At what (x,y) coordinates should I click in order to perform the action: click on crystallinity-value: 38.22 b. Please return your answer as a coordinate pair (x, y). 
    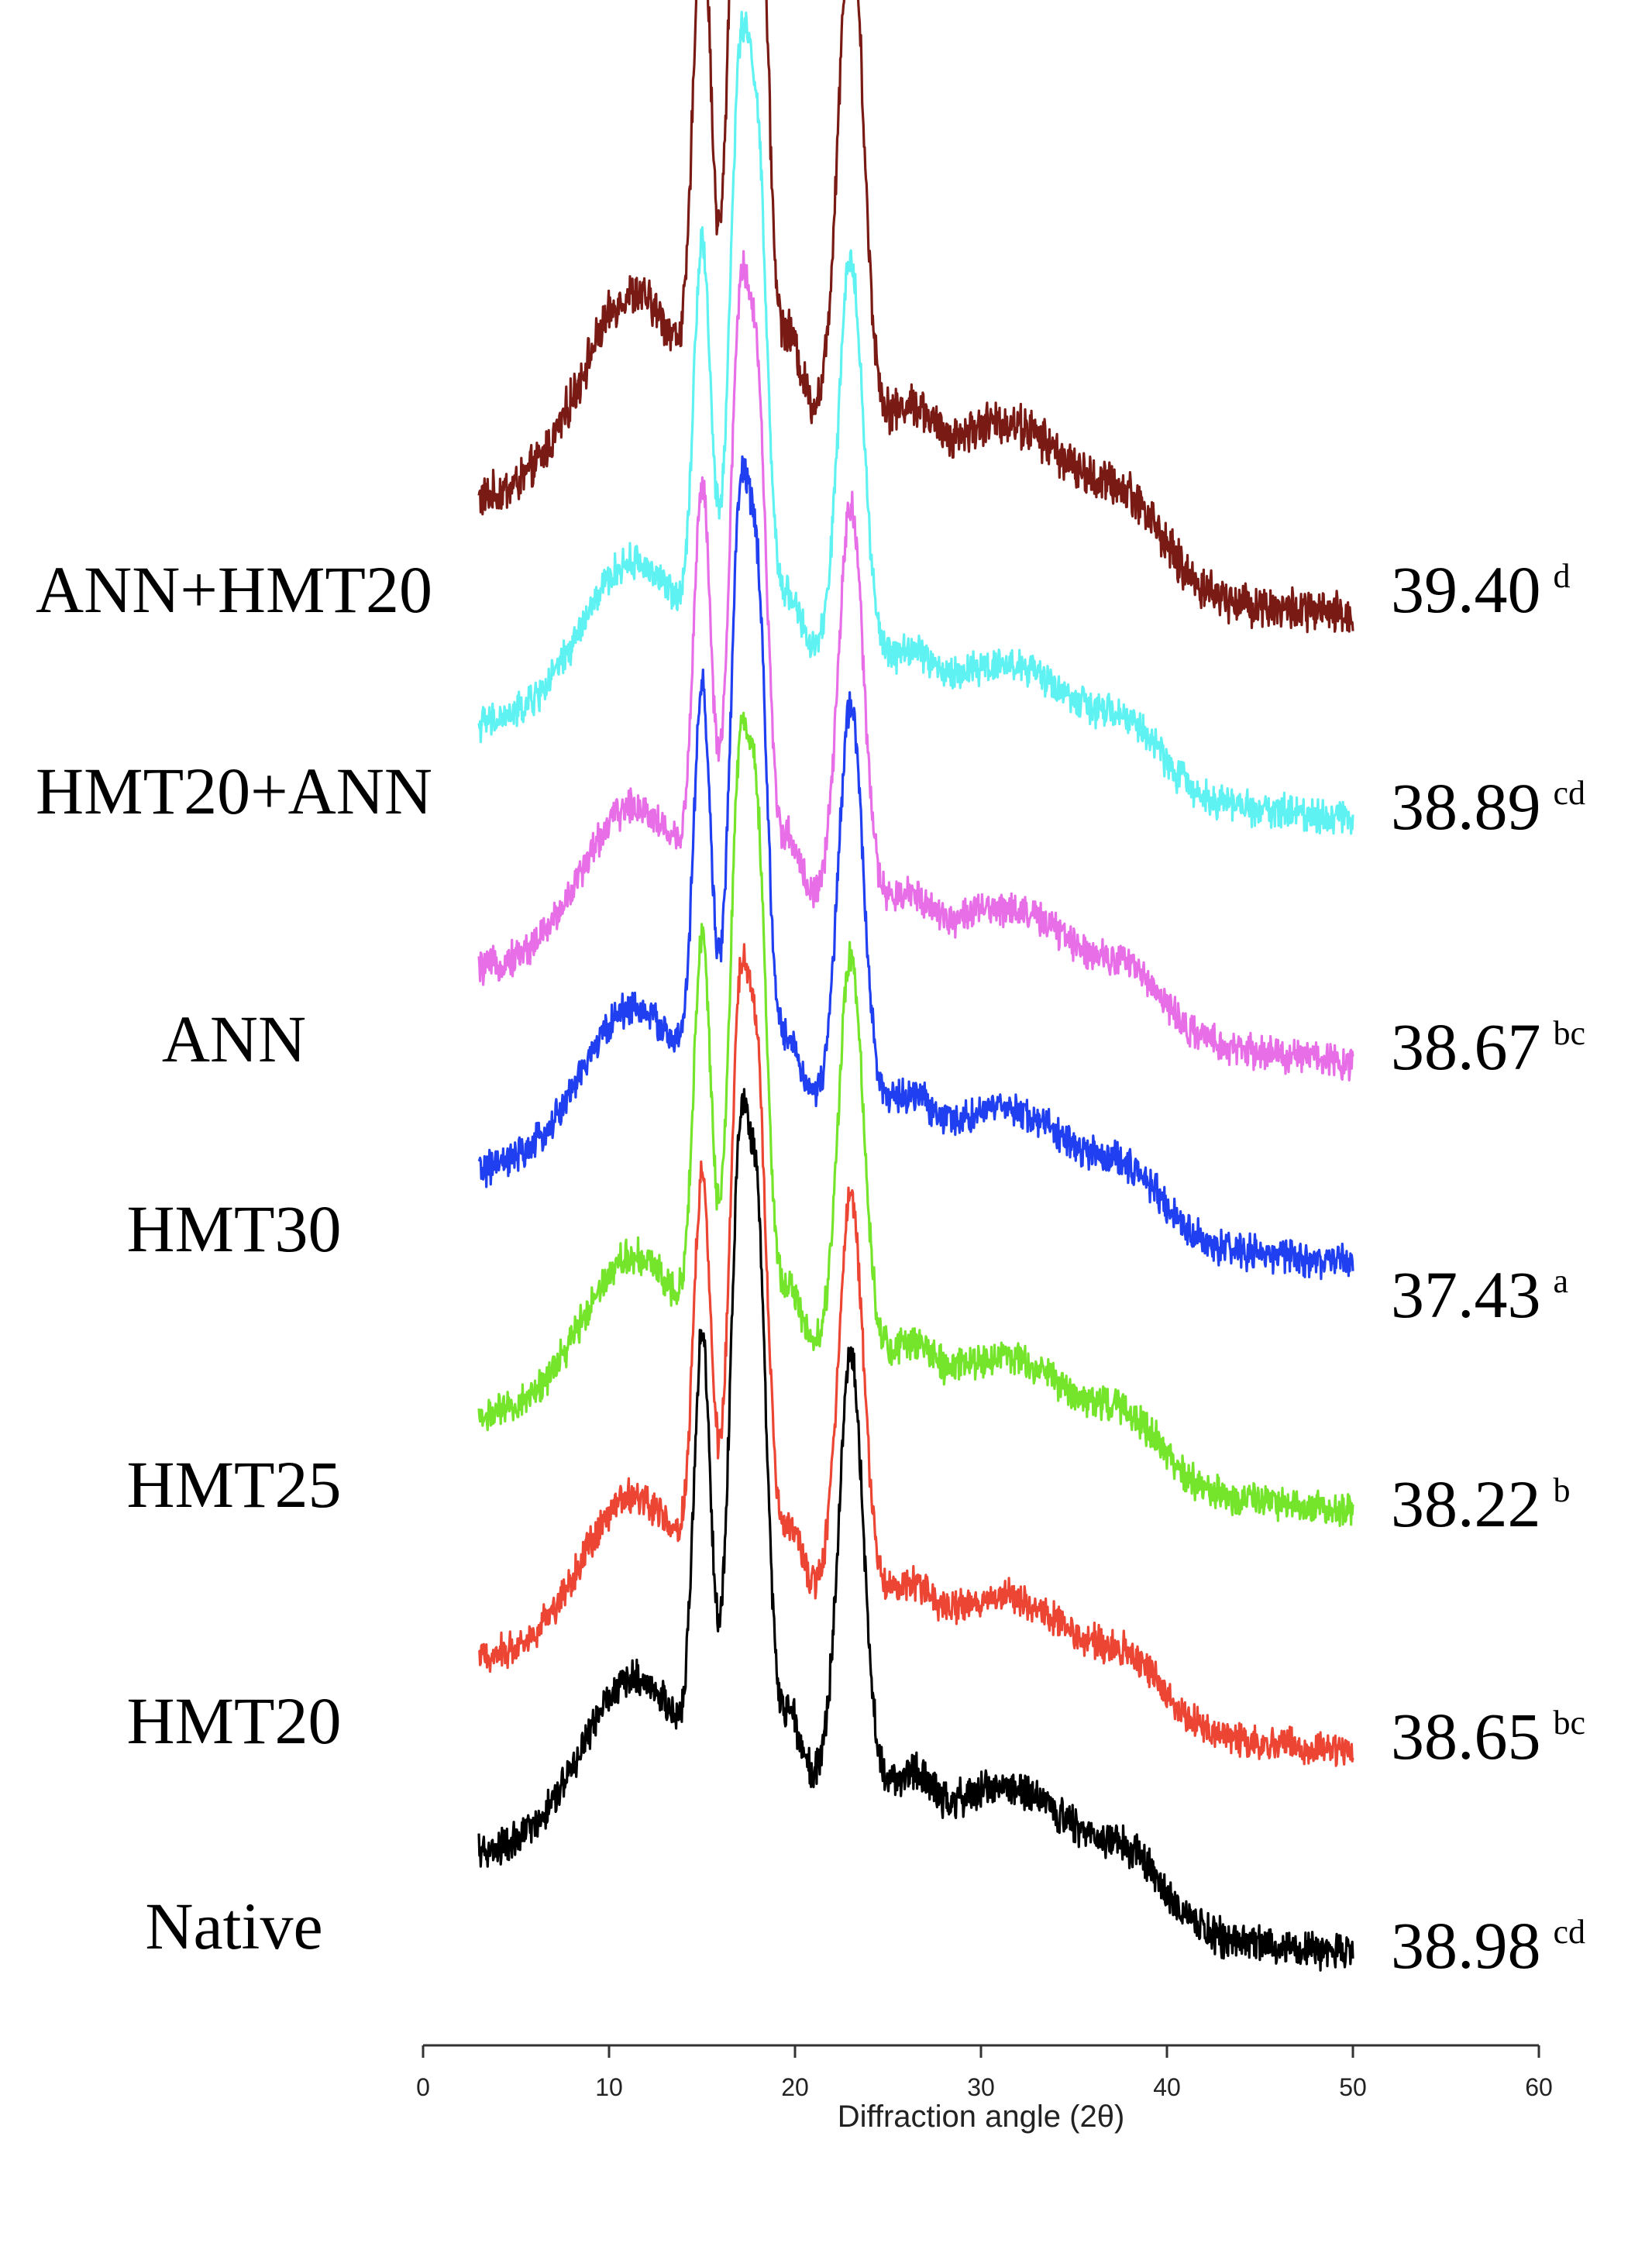
    Looking at the image, I should click on (1481, 1504).